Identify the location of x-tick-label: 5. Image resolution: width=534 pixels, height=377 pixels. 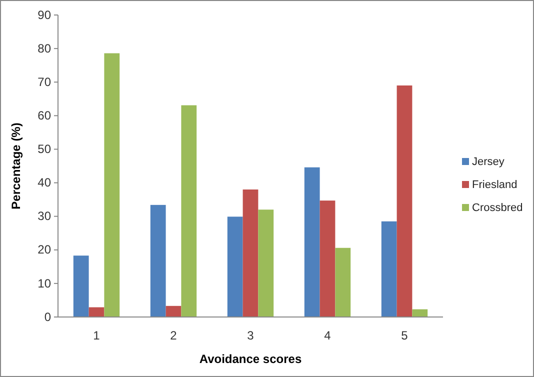
(404, 335).